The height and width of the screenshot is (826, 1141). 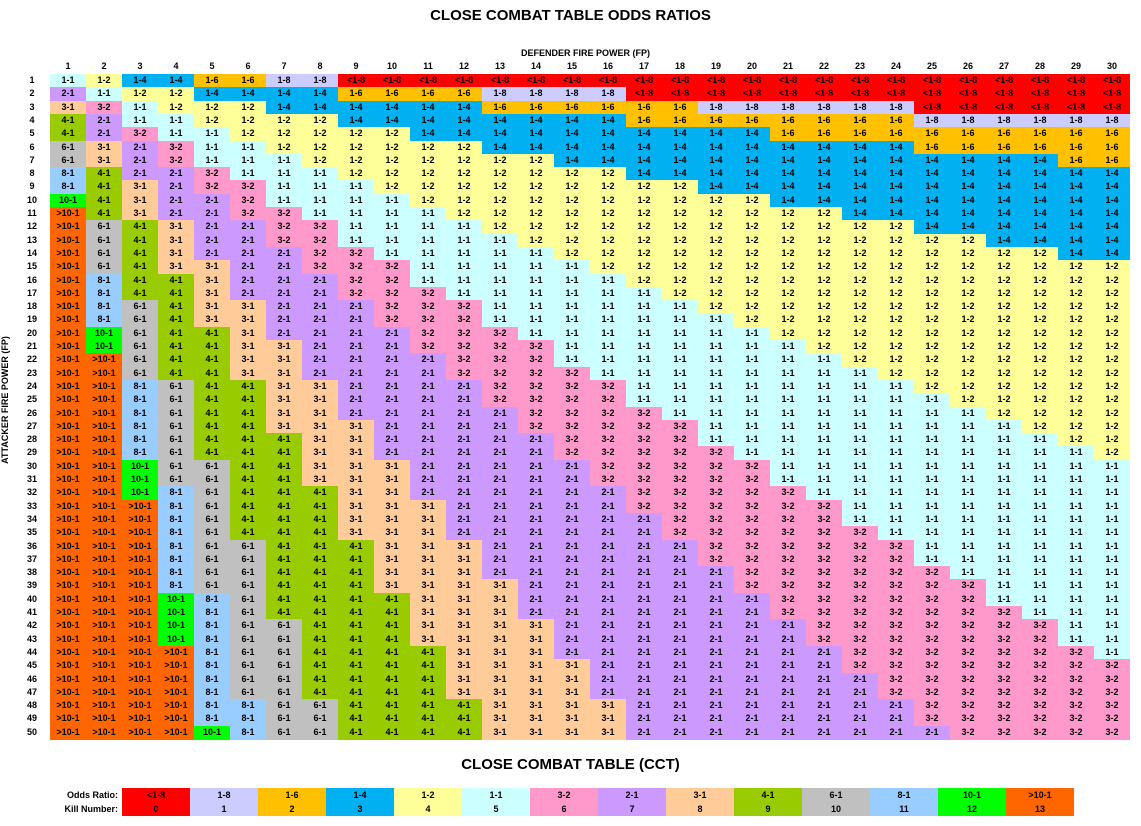 What do you see at coordinates (31, 425) in the screenshot?
I see `row-header: 27` at bounding box center [31, 425].